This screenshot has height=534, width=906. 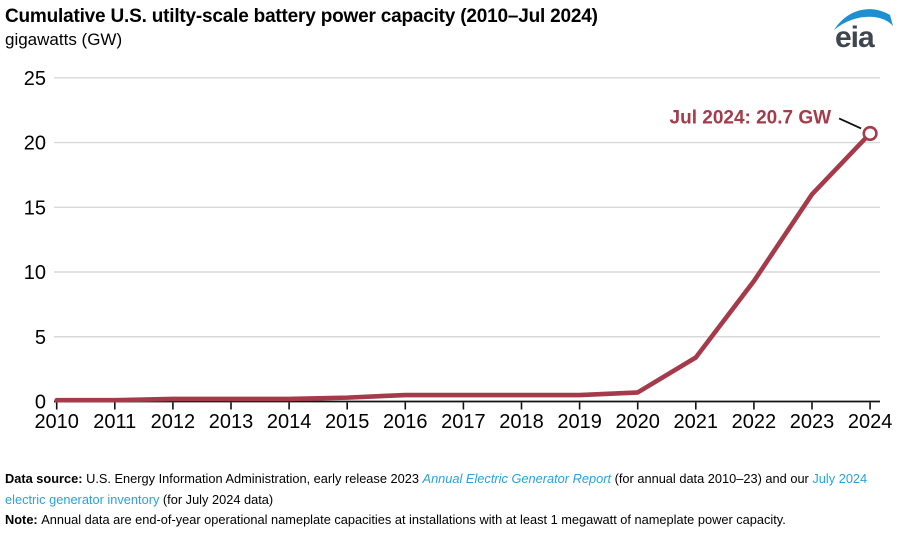 What do you see at coordinates (463, 422) in the screenshot?
I see `x-tick-label: 2017` at bounding box center [463, 422].